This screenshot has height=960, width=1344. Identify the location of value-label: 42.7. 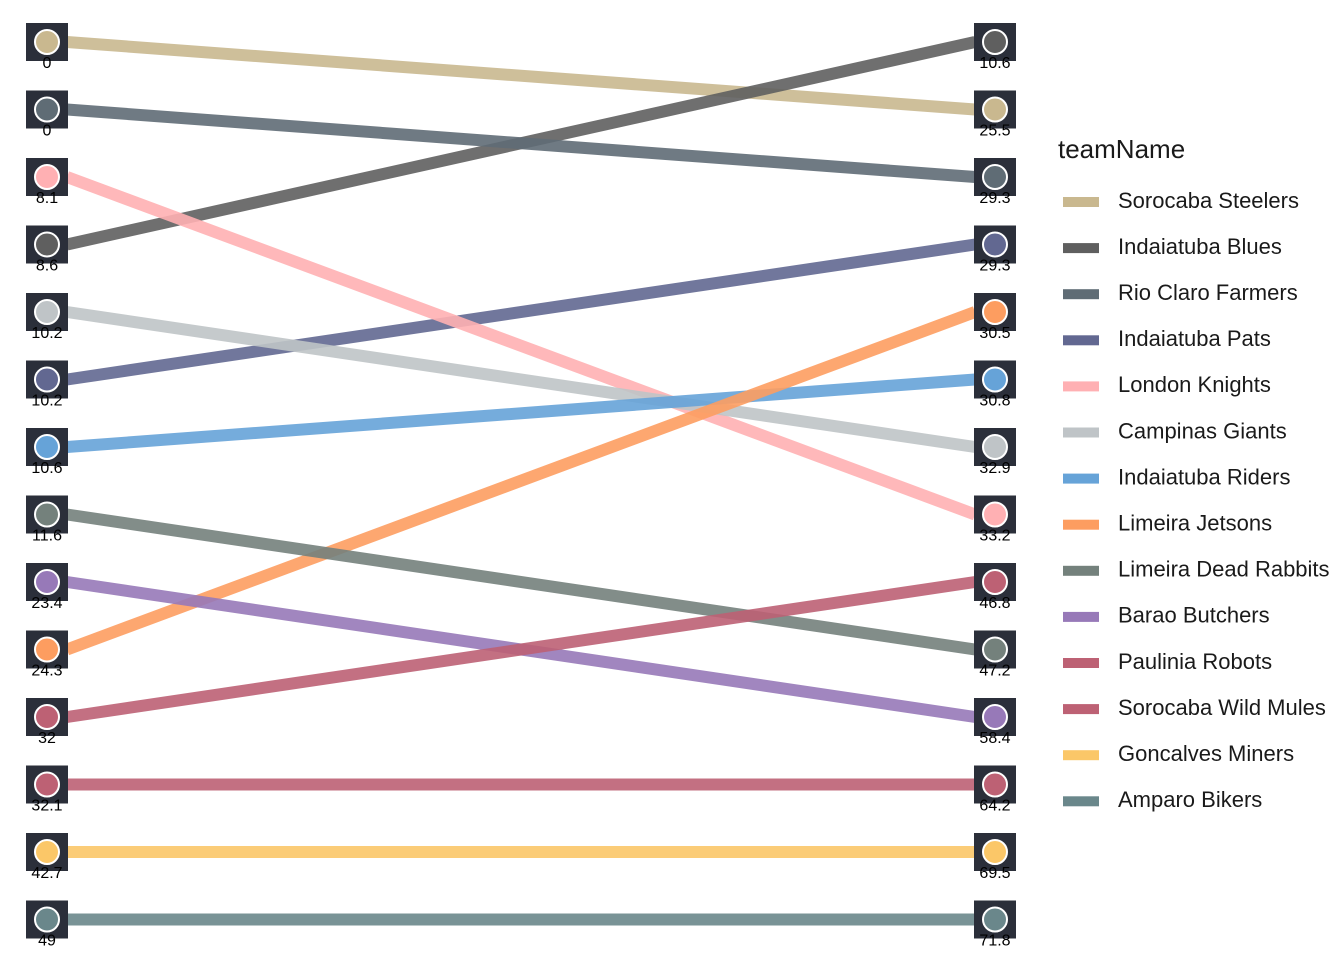
(46, 873).